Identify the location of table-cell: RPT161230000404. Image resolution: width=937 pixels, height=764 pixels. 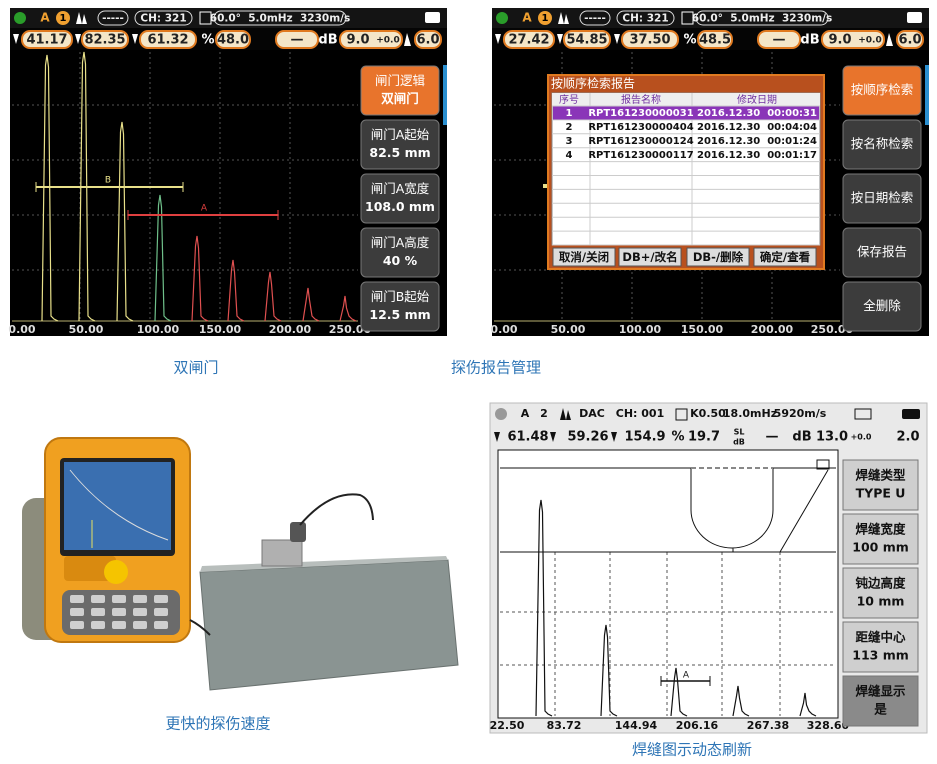
(640, 127).